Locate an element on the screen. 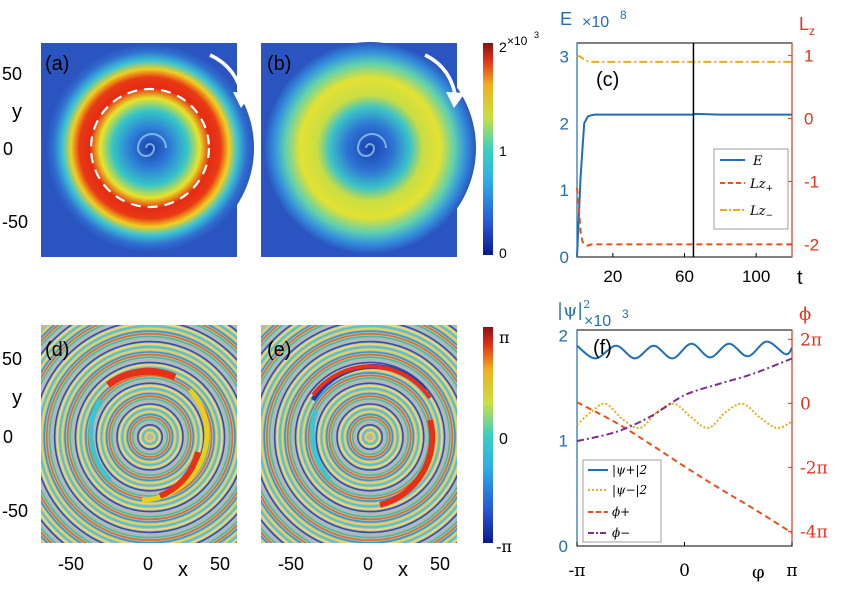  panel-d-phase-map is located at coordinates (139, 434).